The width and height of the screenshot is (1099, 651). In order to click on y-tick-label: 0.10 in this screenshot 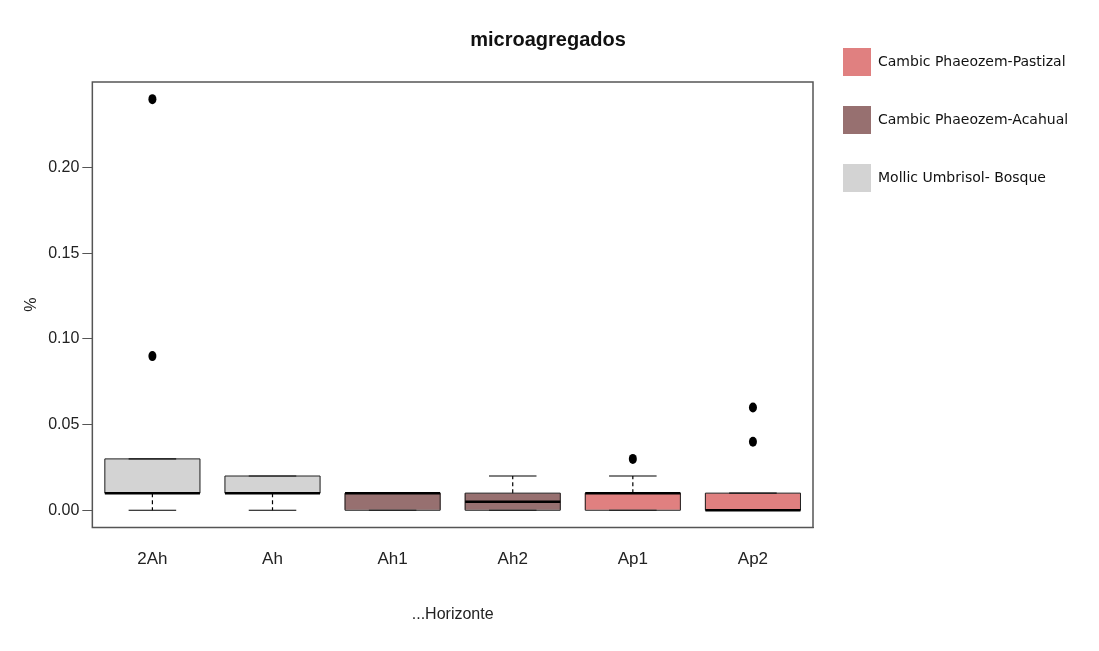, I will do `click(64, 338)`.